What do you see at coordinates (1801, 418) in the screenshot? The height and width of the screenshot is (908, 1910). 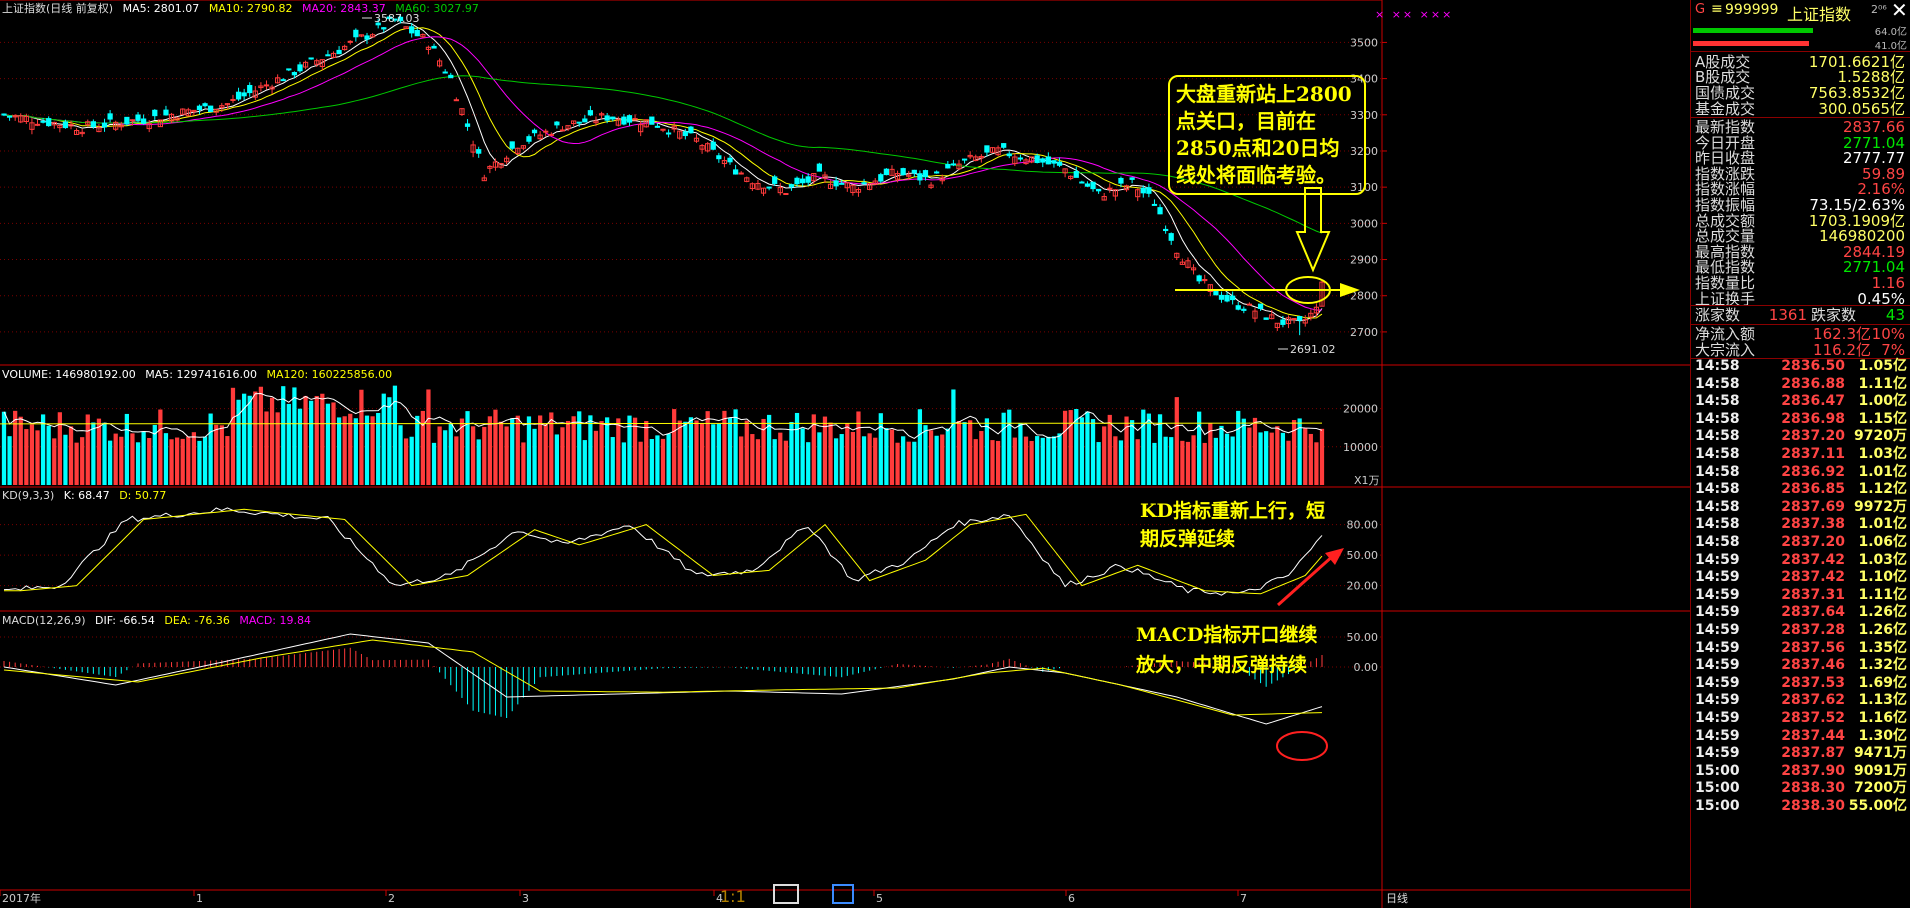 I see `tick-row: 14:58 2836.98 1.15亿` at bounding box center [1801, 418].